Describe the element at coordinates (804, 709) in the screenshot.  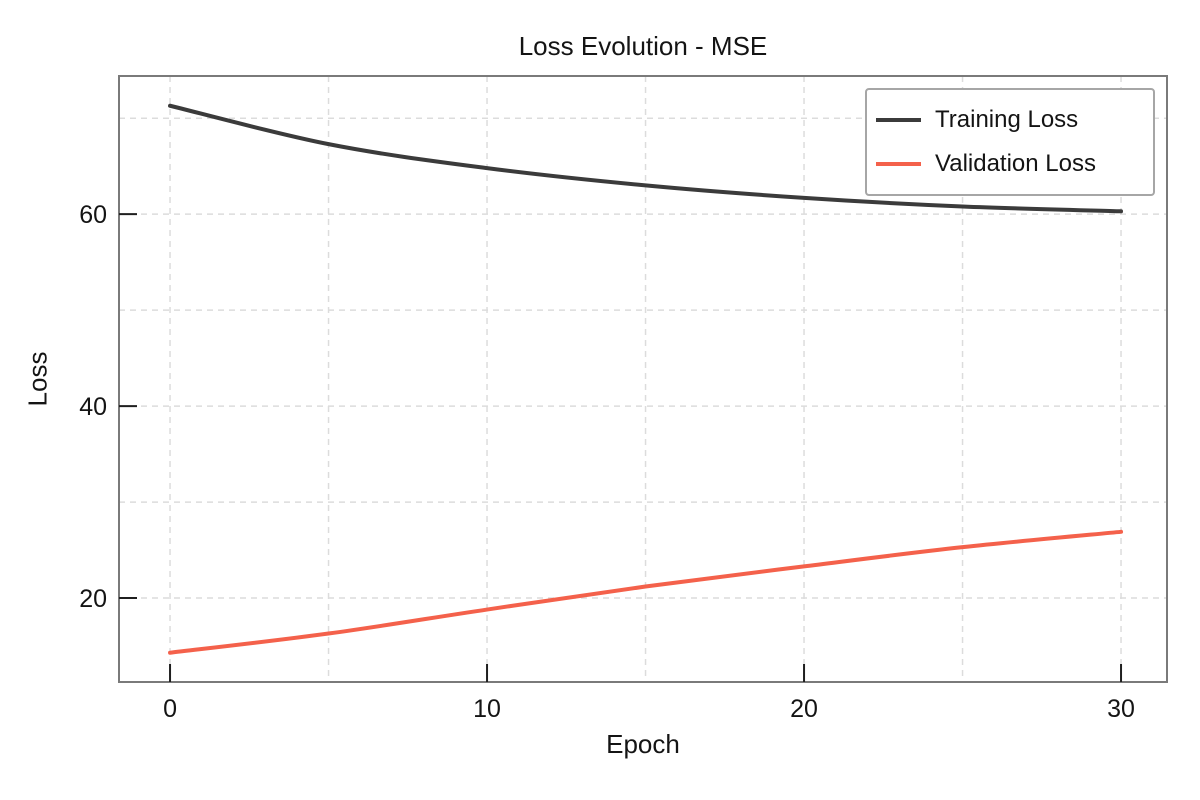
I see `x-tick-label: 20` at that location.